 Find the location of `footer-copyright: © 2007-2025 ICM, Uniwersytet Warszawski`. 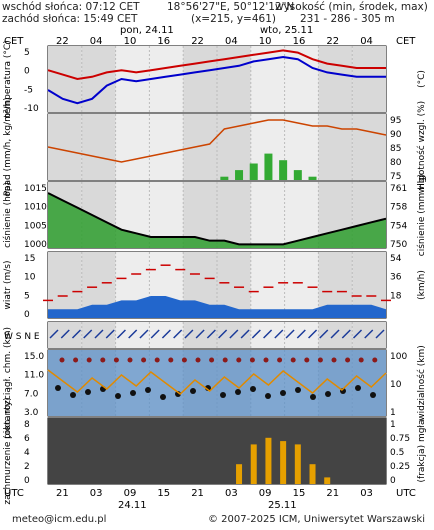

footer-copyright: © 2007-2025 ICM, Uniwersytet Warszawski is located at coordinates (316, 519).